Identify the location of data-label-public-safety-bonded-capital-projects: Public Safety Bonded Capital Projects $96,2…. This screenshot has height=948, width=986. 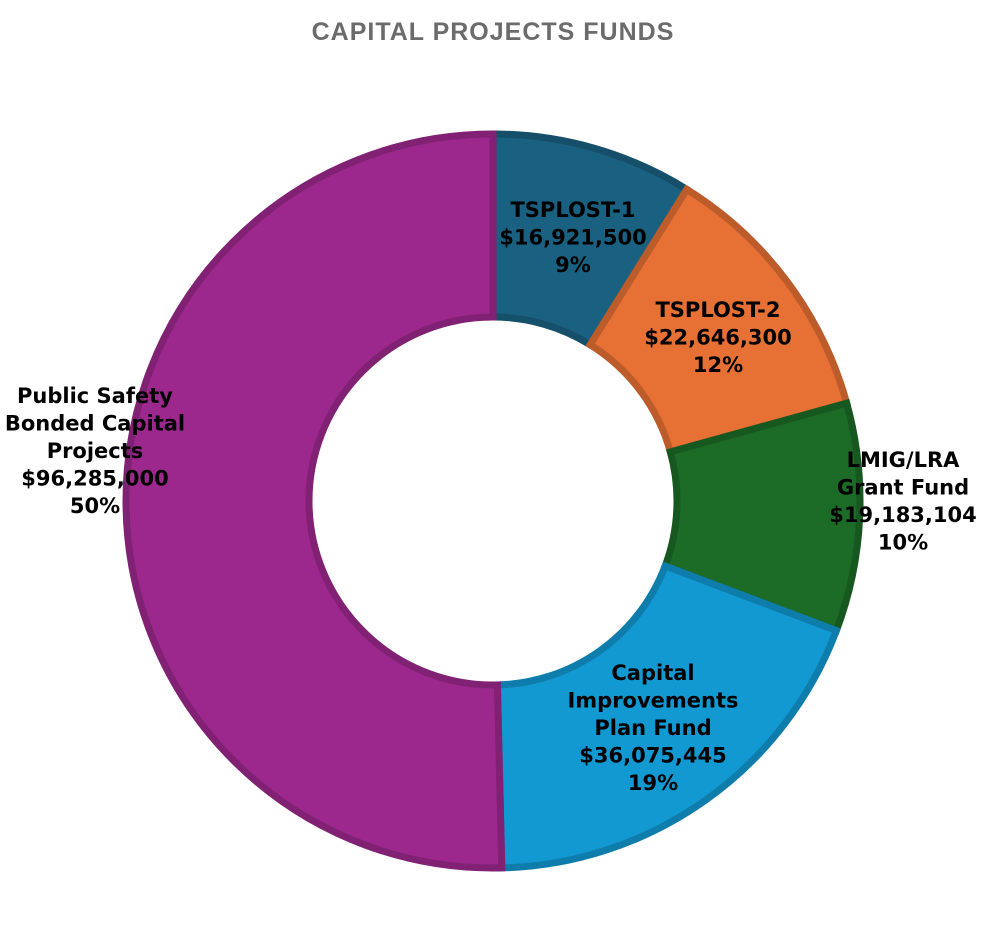
(95, 451).